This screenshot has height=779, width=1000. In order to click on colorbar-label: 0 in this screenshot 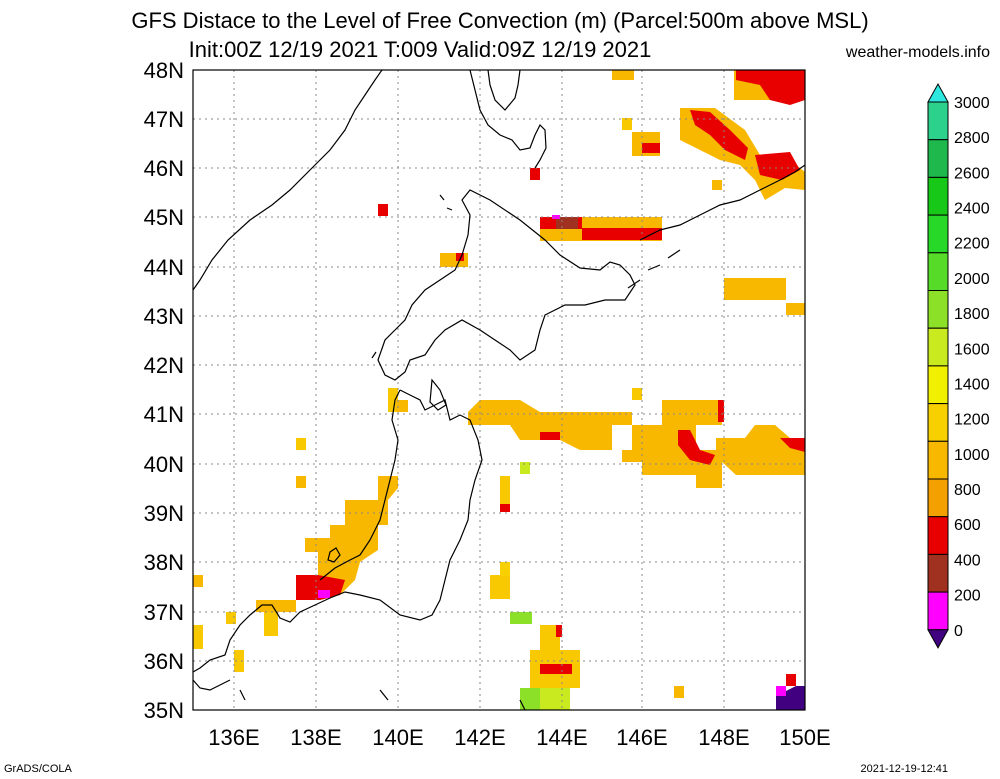, I will do `click(958, 631)`.